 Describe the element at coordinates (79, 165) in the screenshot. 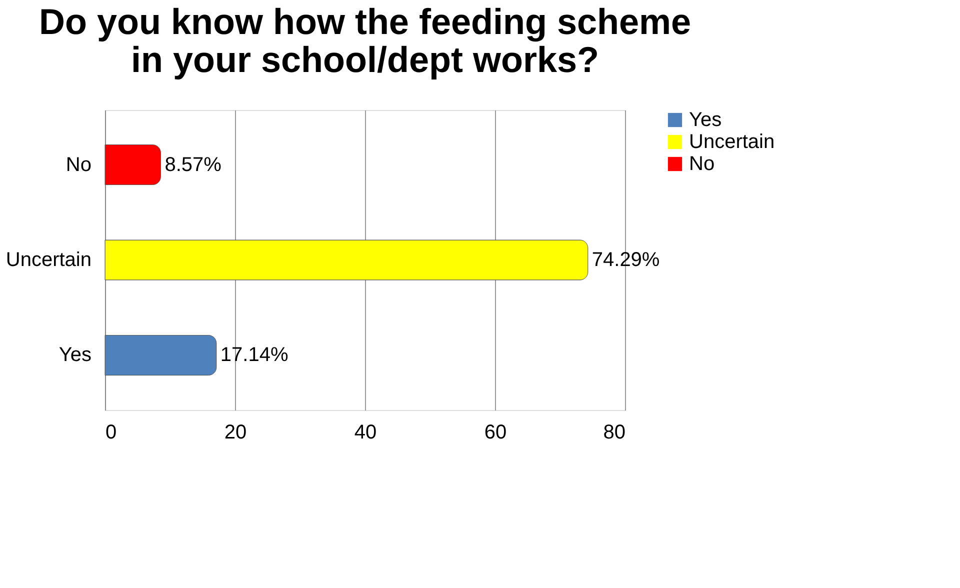

I see `y-tick-label: No` at that location.